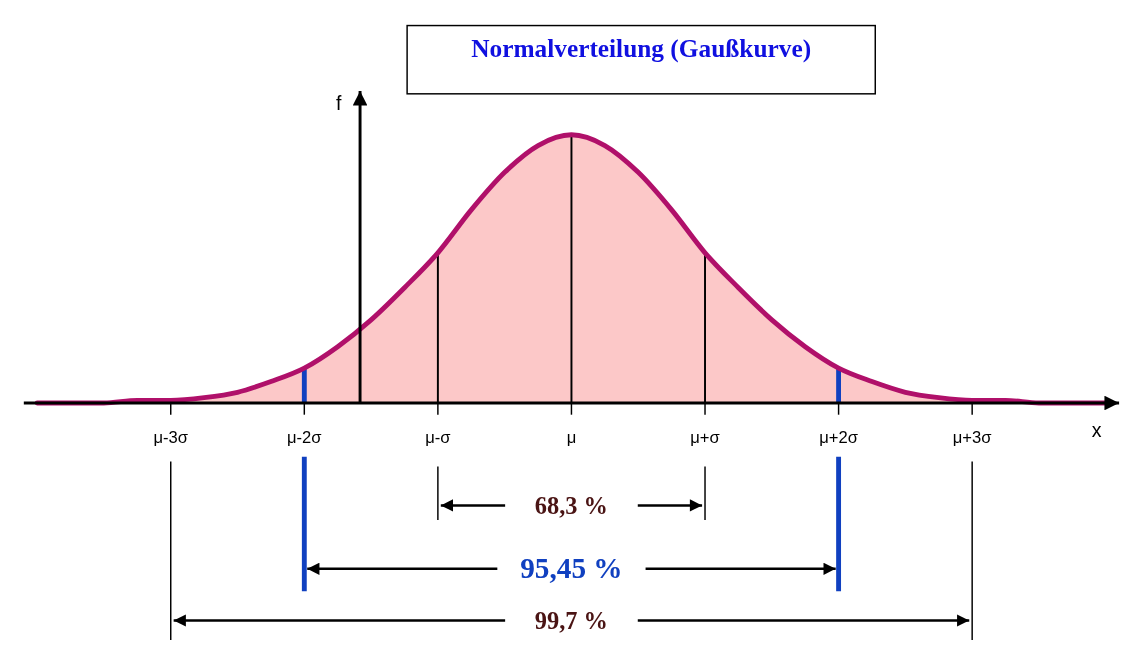 This screenshot has height=648, width=1139. What do you see at coordinates (571, 621) in the screenshot?
I see `text: 99,7 %` at bounding box center [571, 621].